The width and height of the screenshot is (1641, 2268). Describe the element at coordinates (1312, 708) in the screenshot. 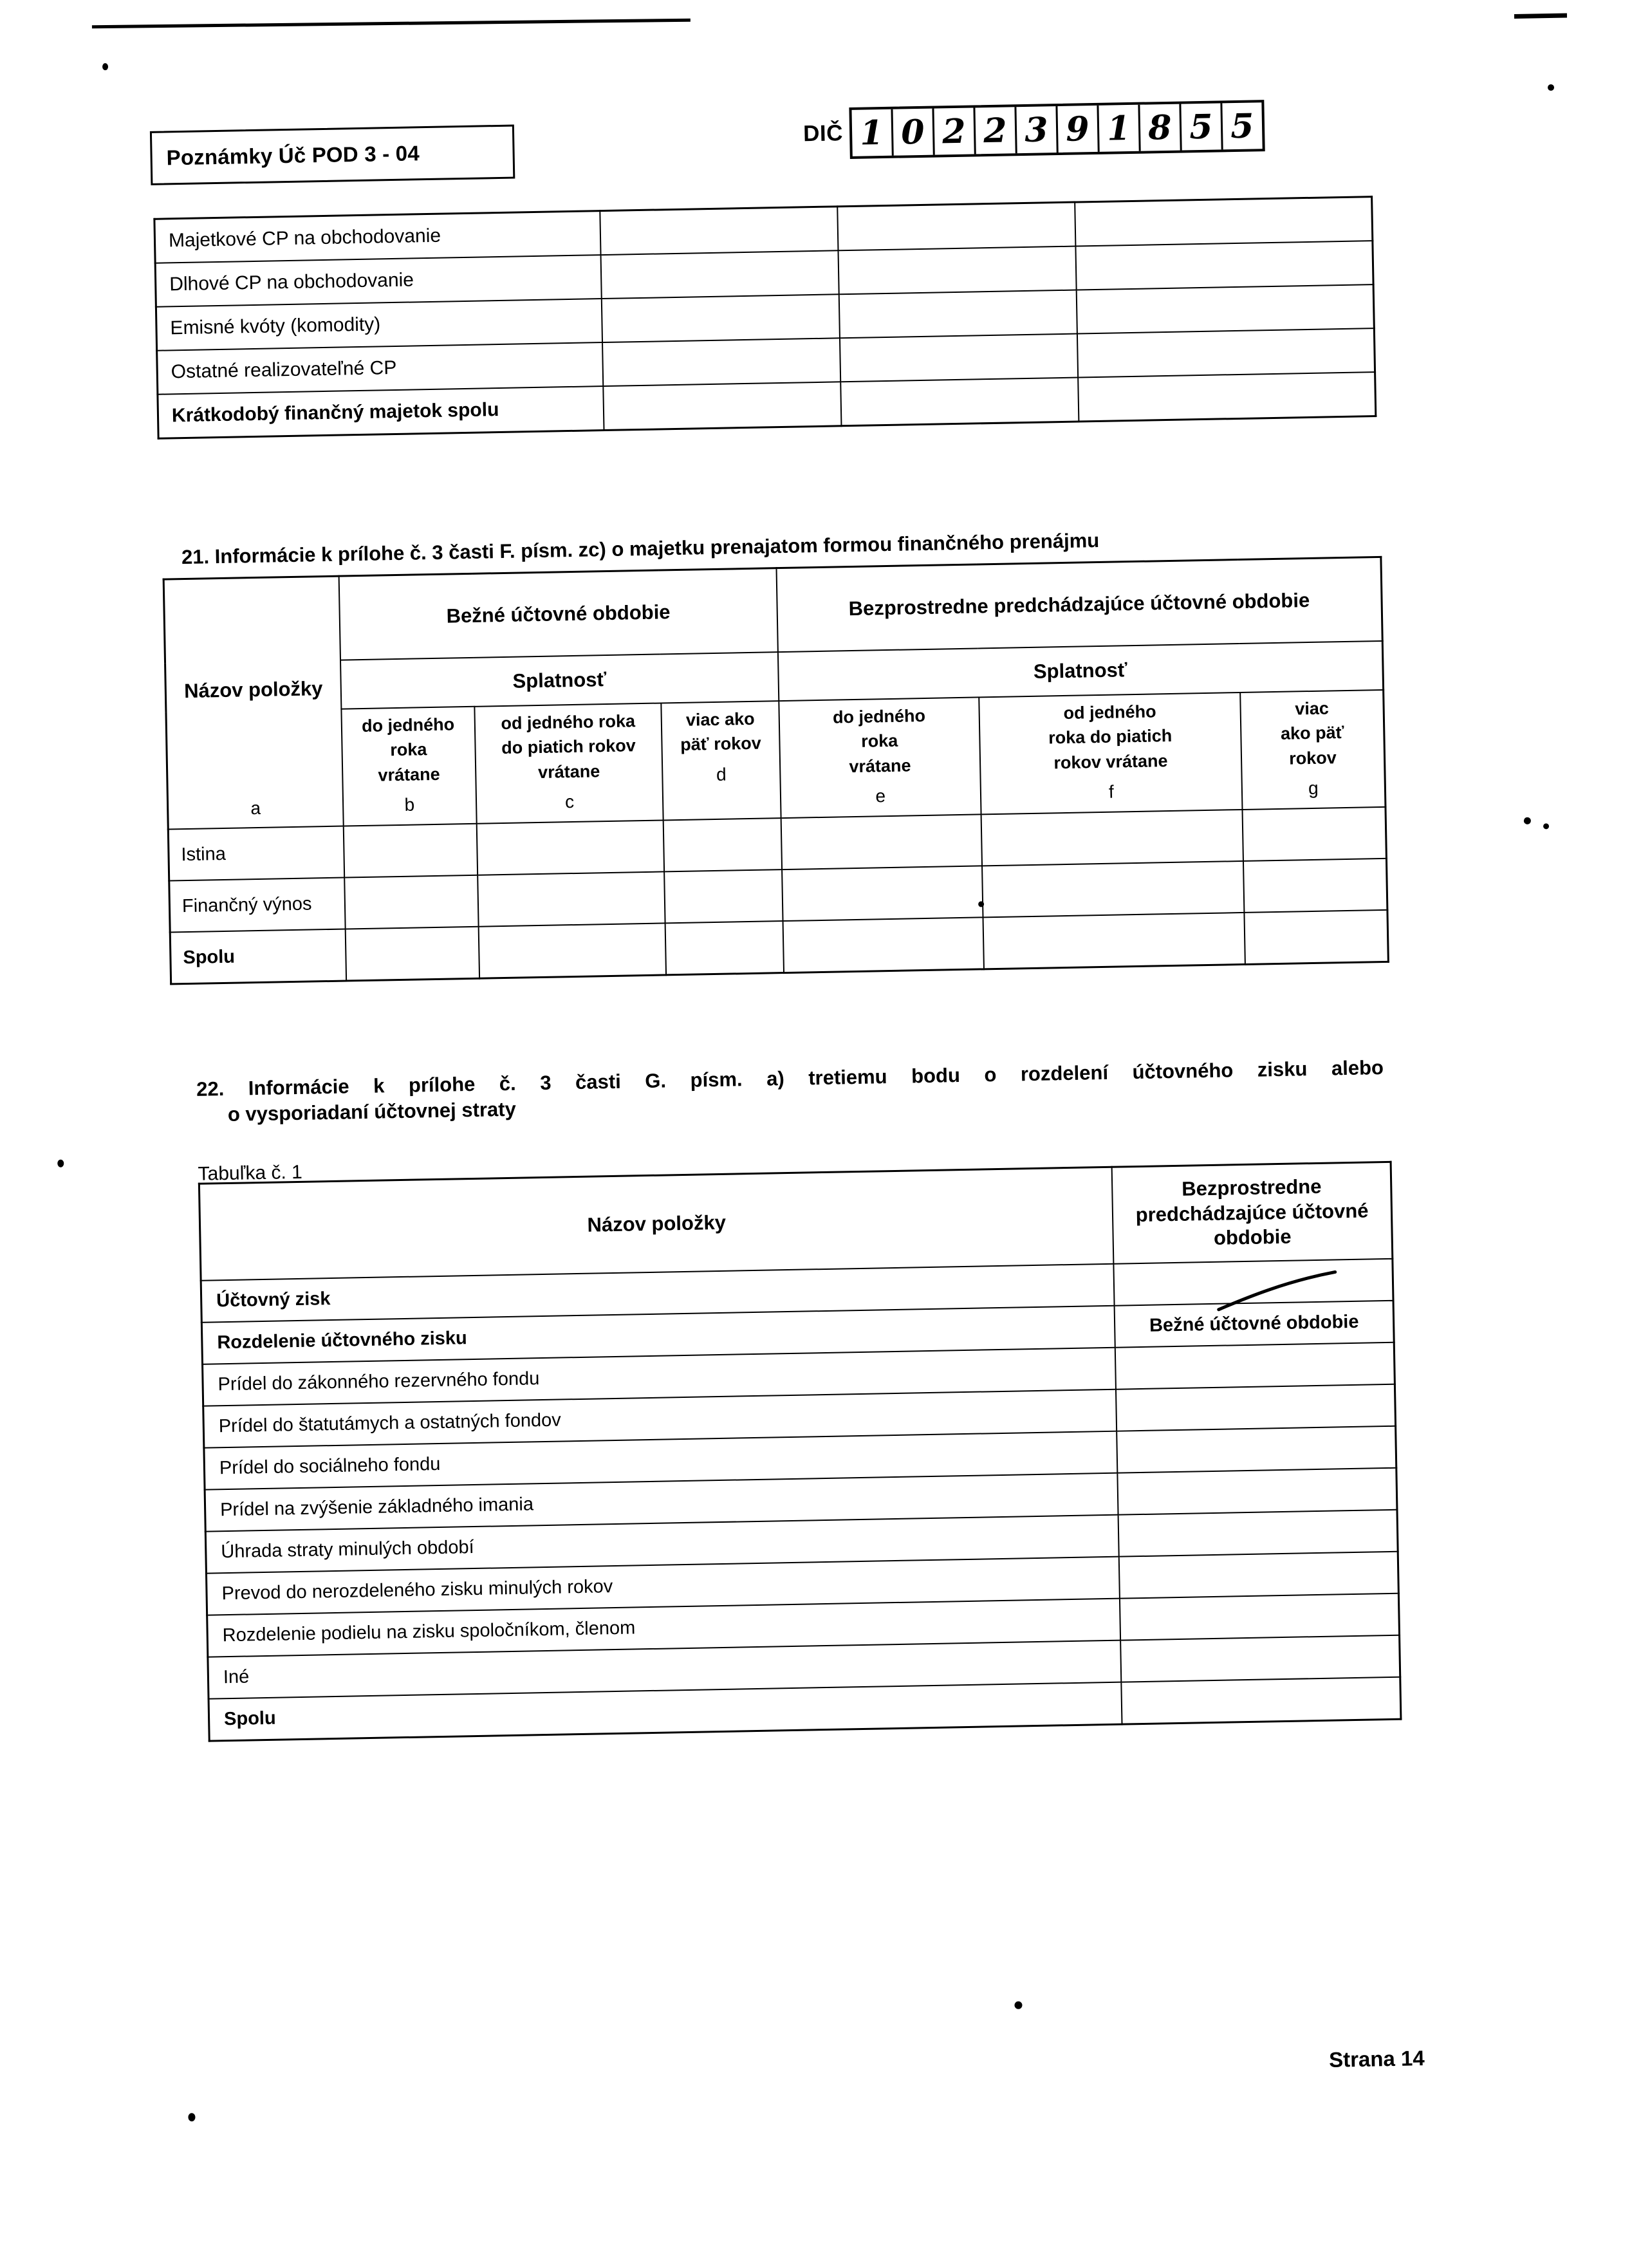

I see `subheader-line: viac` at that location.